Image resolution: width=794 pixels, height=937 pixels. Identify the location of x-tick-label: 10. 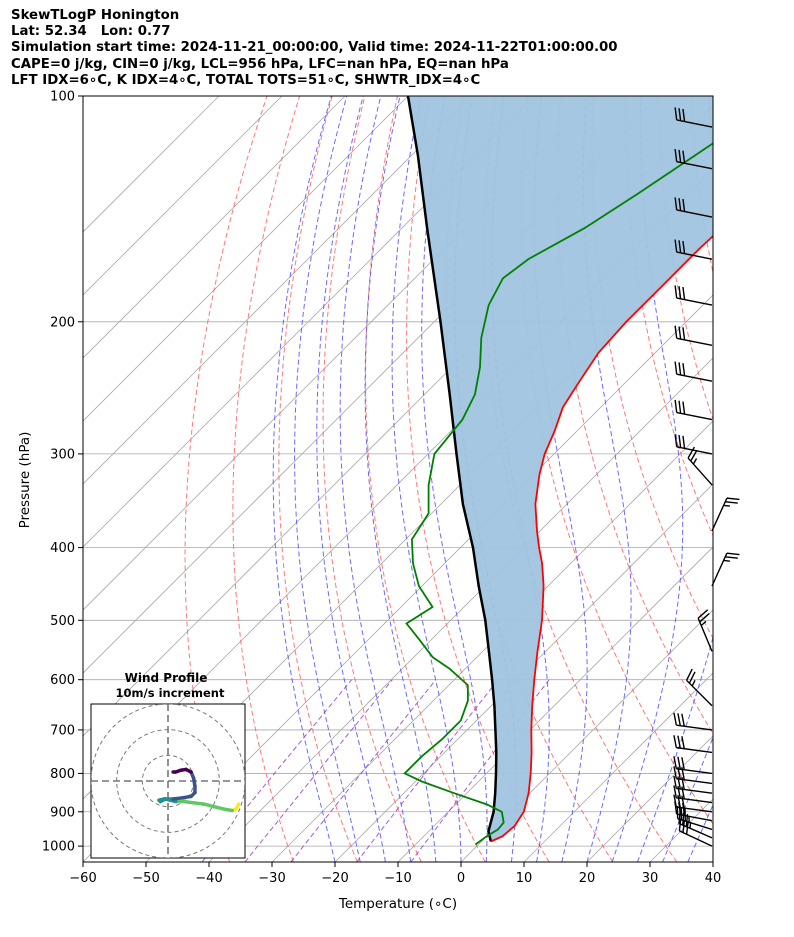
(524, 878).